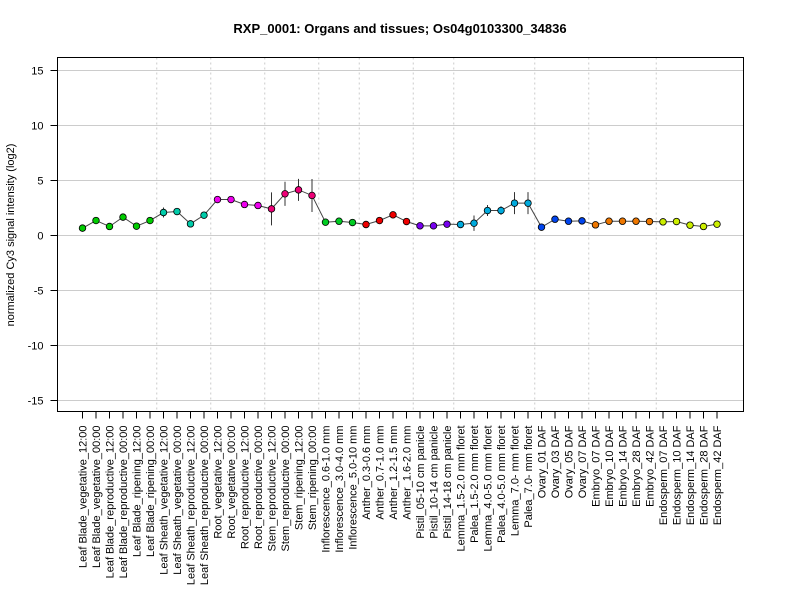 This screenshot has height=605, width=800. I want to click on y-tick-label: 15, so click(37, 72).